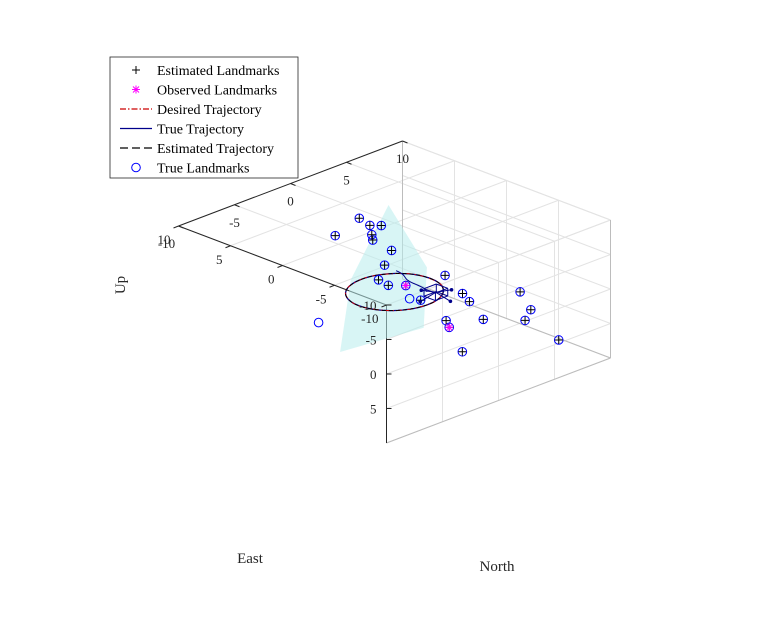 This screenshot has height=620, width=760. I want to click on trajectory-layer, so click(394, 291).